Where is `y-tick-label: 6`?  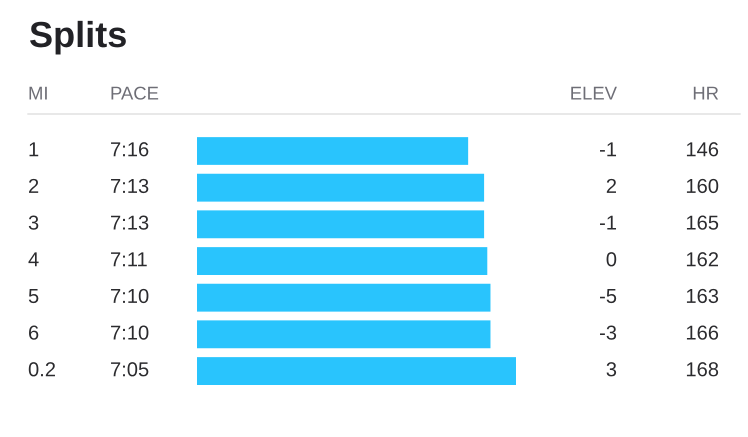
y-tick-label: 6 is located at coordinates (33, 332).